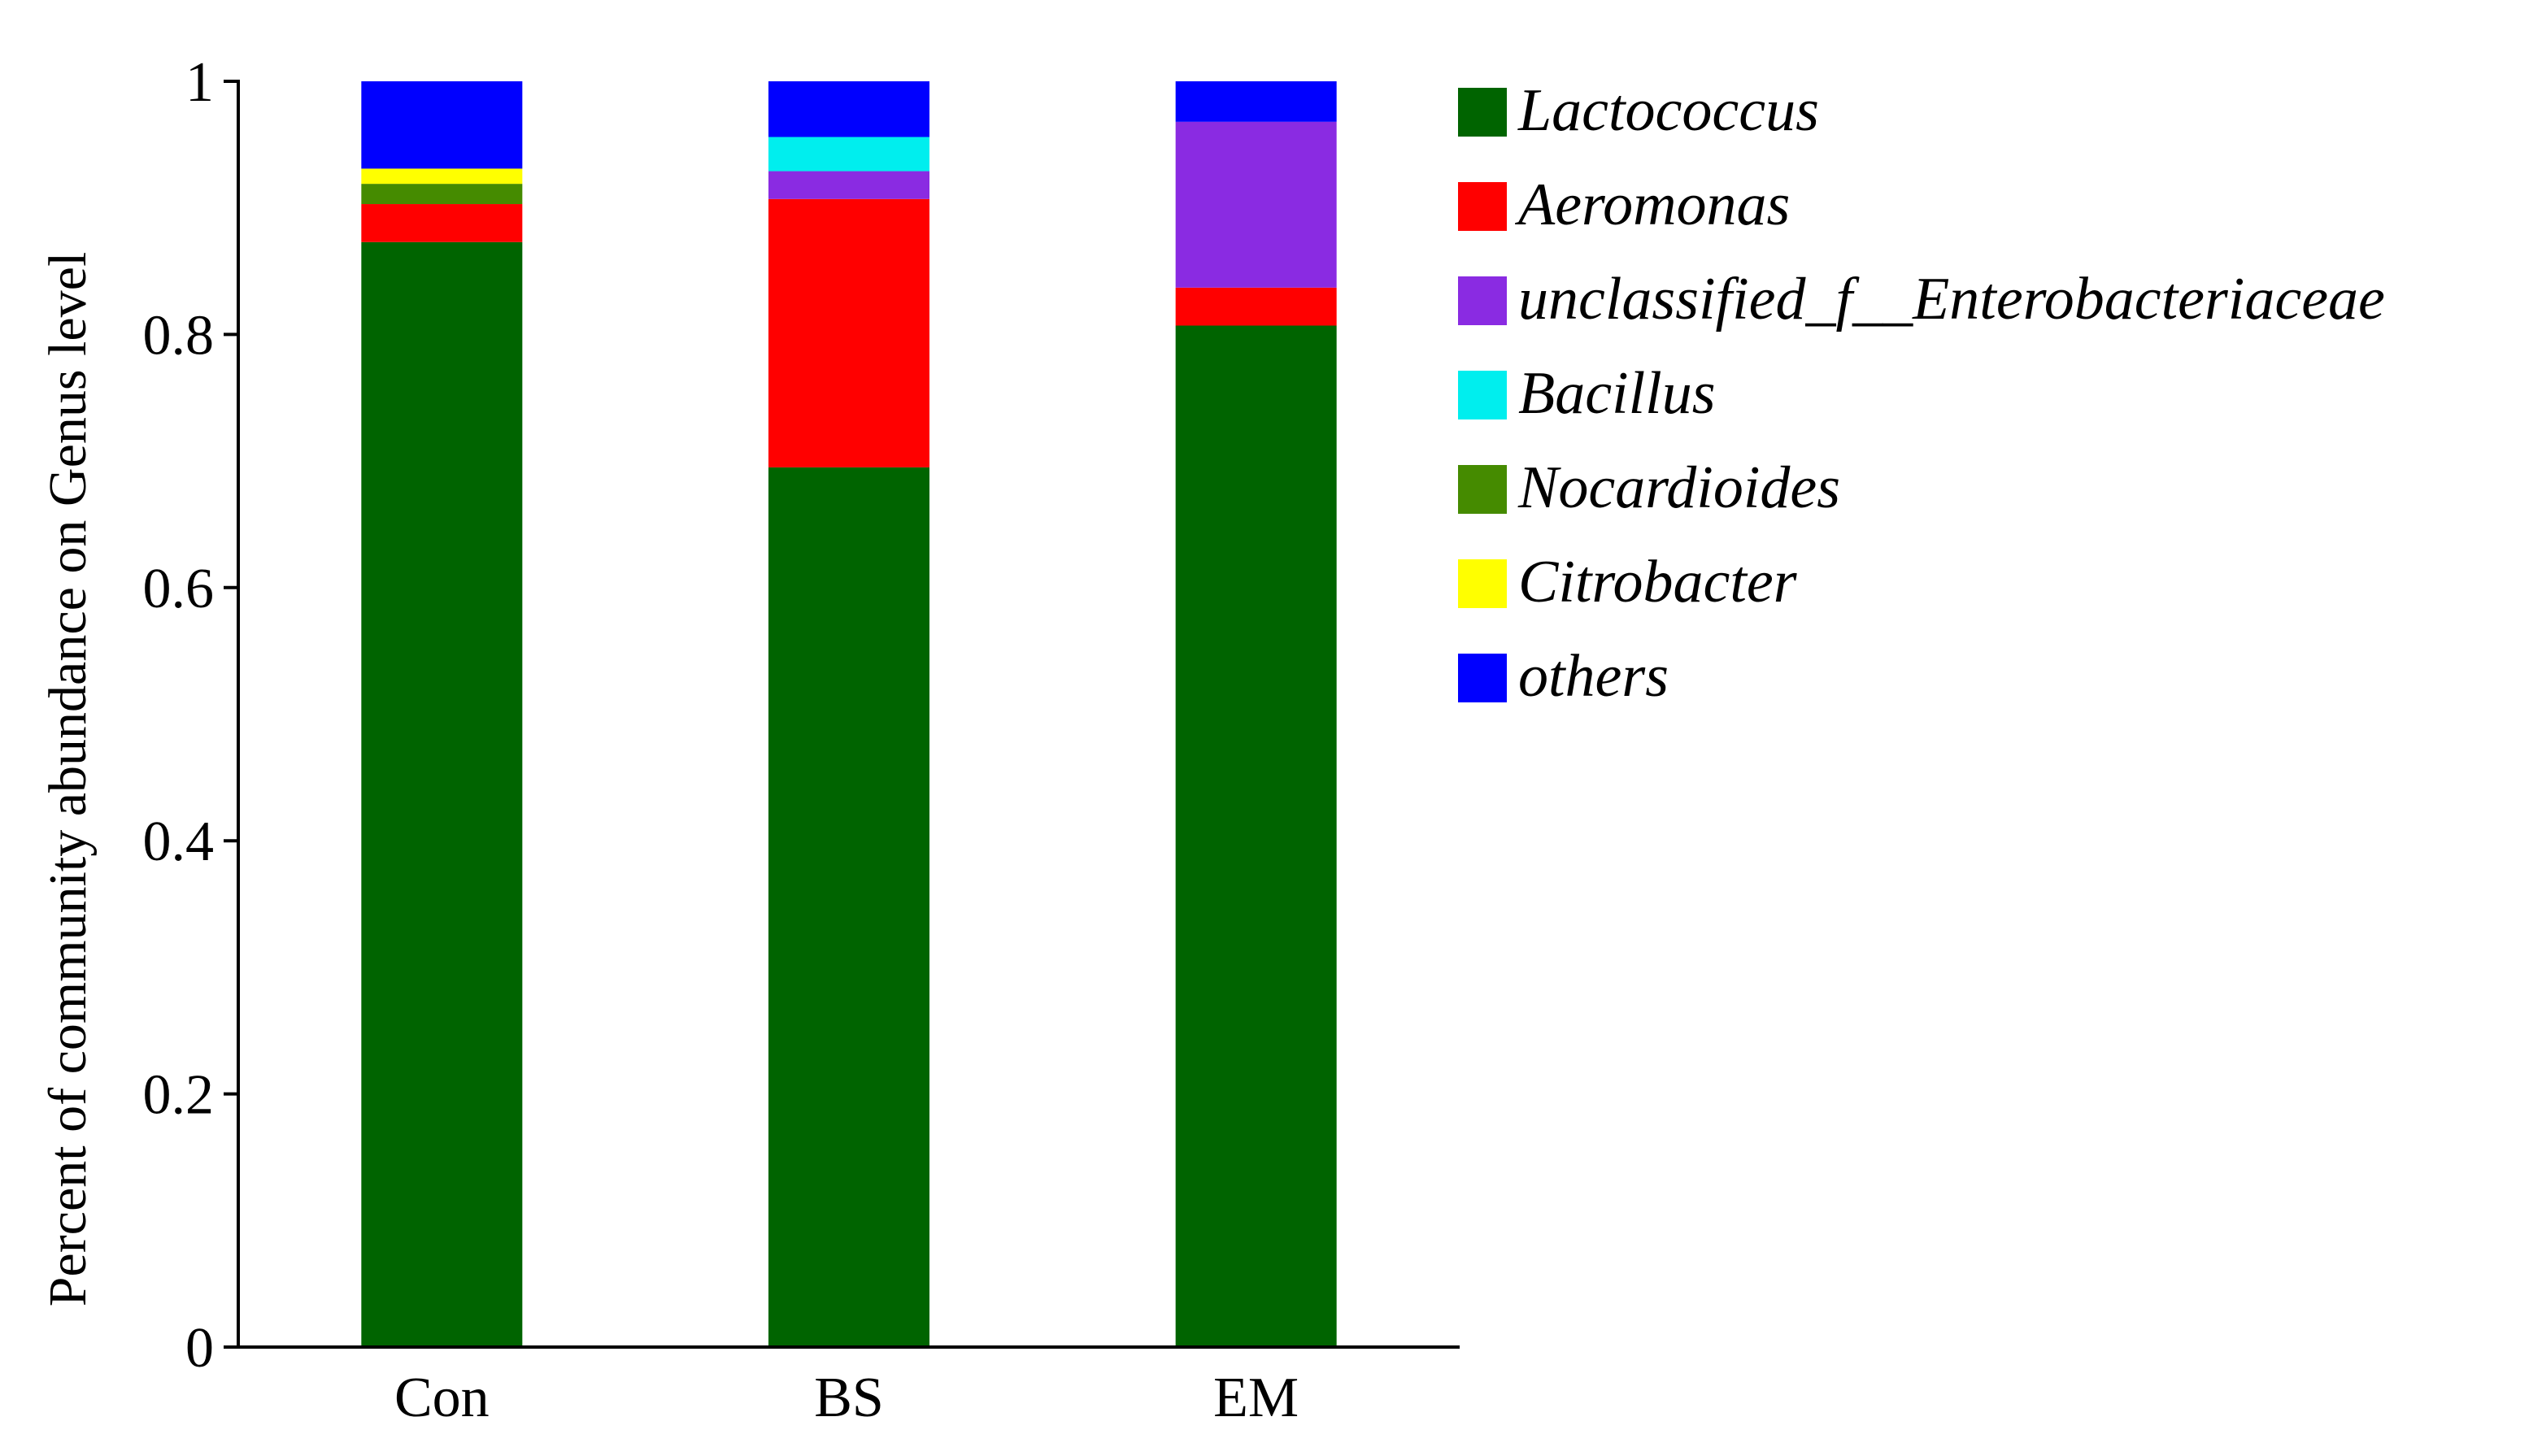 The image size is (2542, 1456). Describe the element at coordinates (442, 223) in the screenshot. I see `bar-segment-con-aeromonas` at that location.